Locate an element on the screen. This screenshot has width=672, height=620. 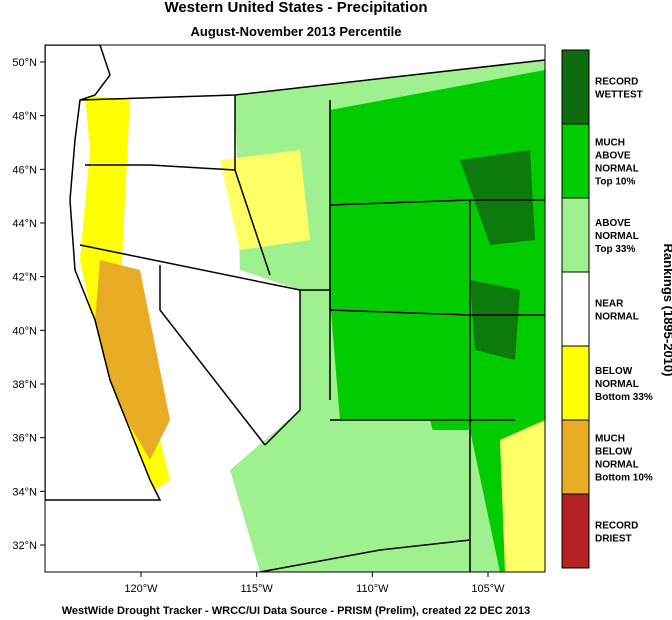
lat-tick-label: 50°N is located at coordinates (24, 63).